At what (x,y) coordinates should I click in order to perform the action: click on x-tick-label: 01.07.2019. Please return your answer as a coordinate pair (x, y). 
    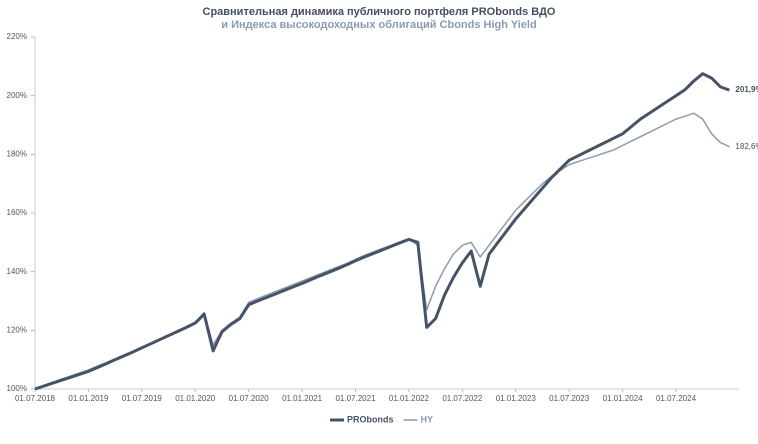
    Looking at the image, I should click on (142, 398).